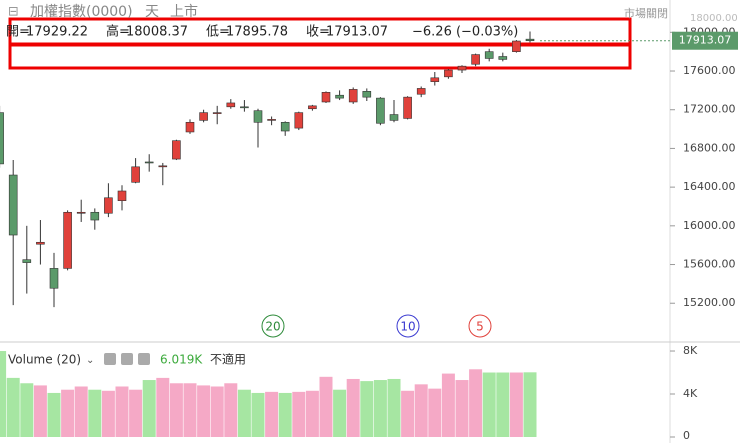 This screenshot has width=740, height=443. I want to click on ohlc-value: 17929.22, so click(57, 32).